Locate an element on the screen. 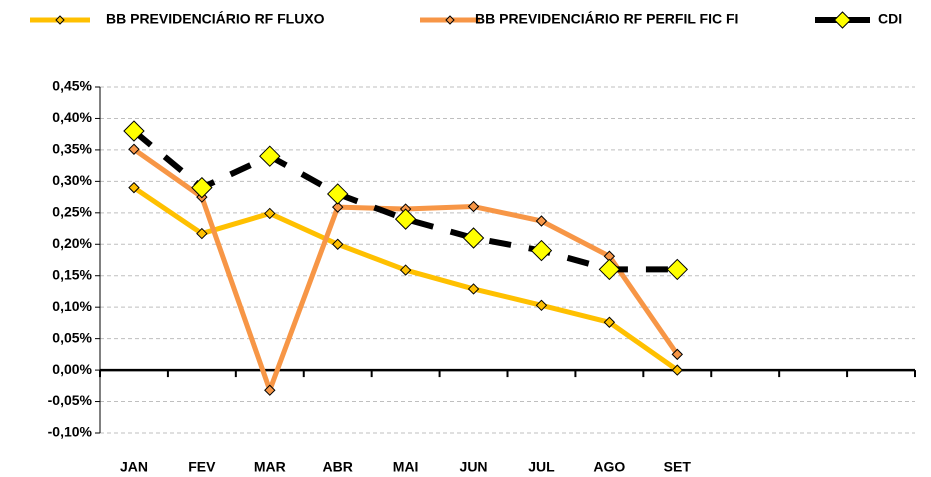 This screenshot has height=477, width=931. y-tick-label: 0,25% is located at coordinates (72, 212).